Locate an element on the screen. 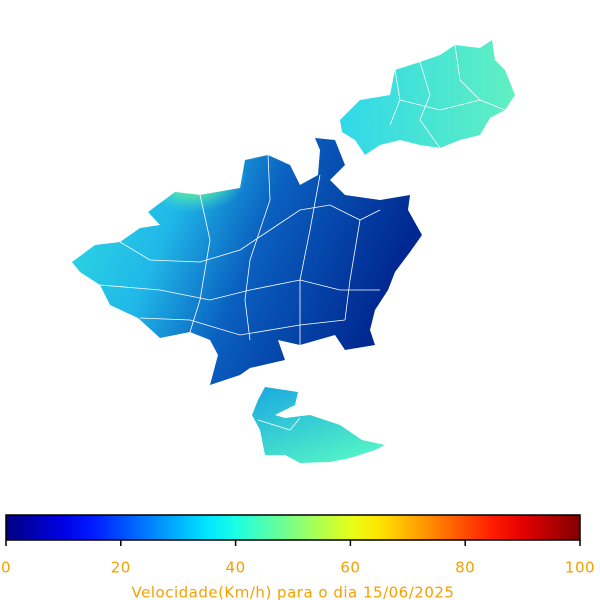 The image size is (600, 600). tick-label: 100 is located at coordinates (580, 568).